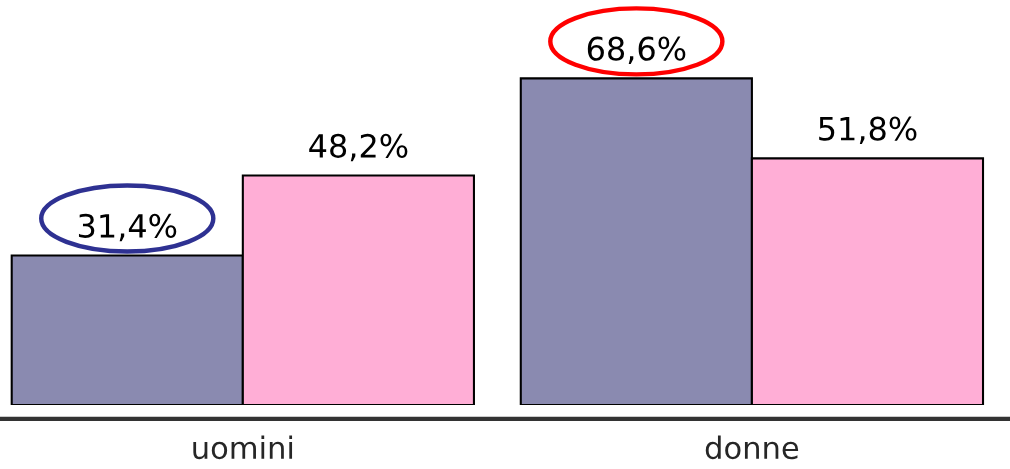 Image resolution: width=1010 pixels, height=469 pixels. What do you see at coordinates (127, 227) in the screenshot?
I see `data-label: 31,4%` at bounding box center [127, 227].